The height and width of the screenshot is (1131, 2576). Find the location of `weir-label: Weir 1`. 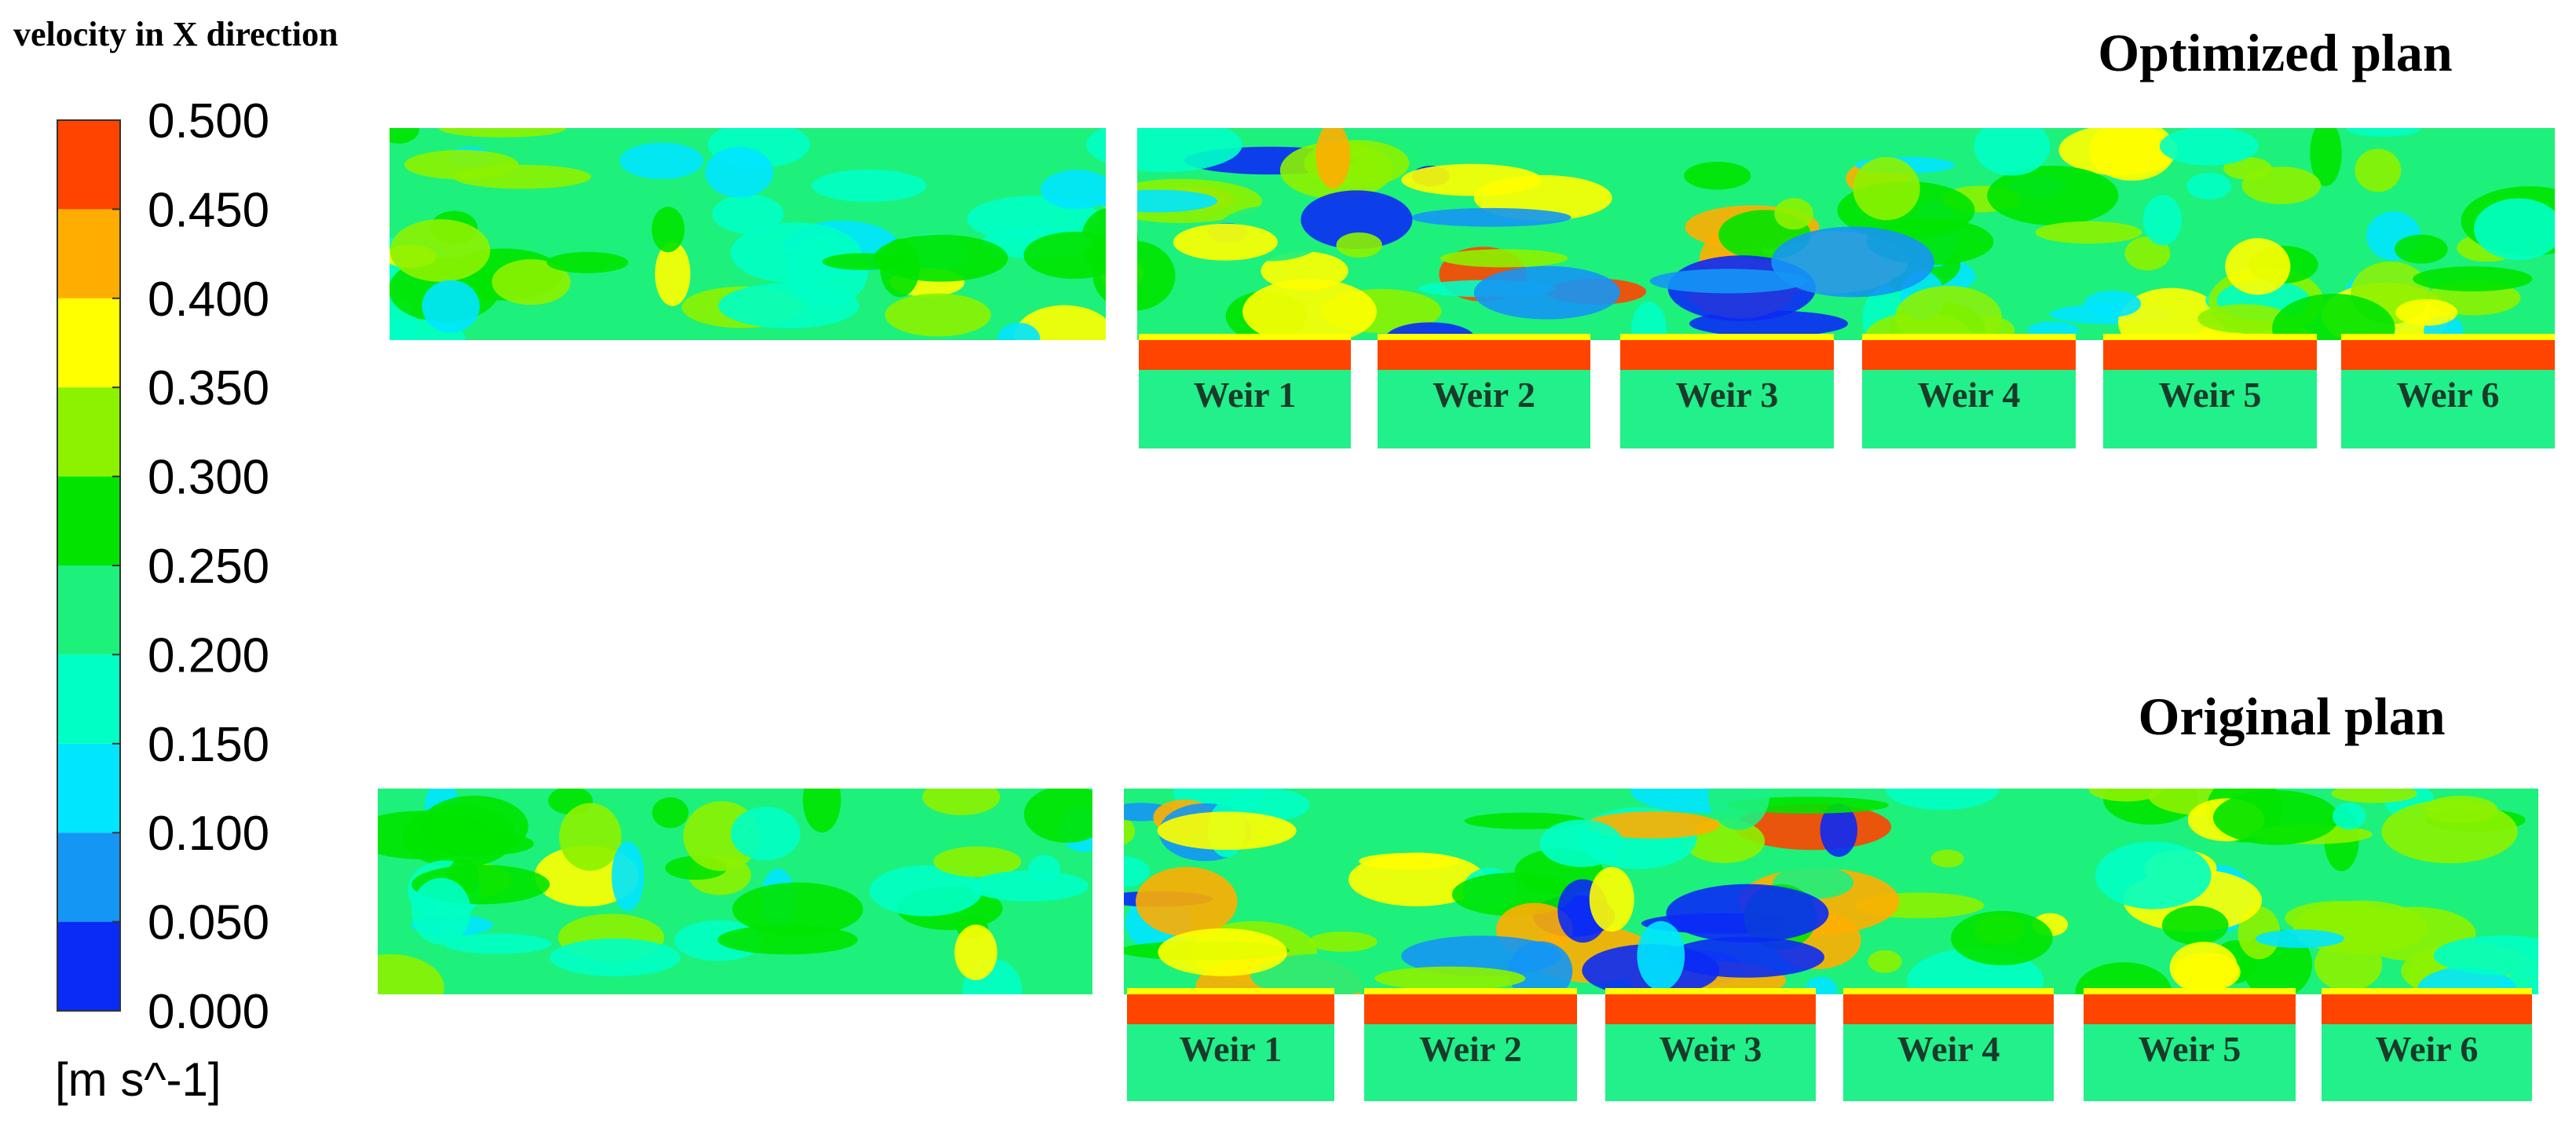

weir-label: Weir 1 is located at coordinates (1246, 395).